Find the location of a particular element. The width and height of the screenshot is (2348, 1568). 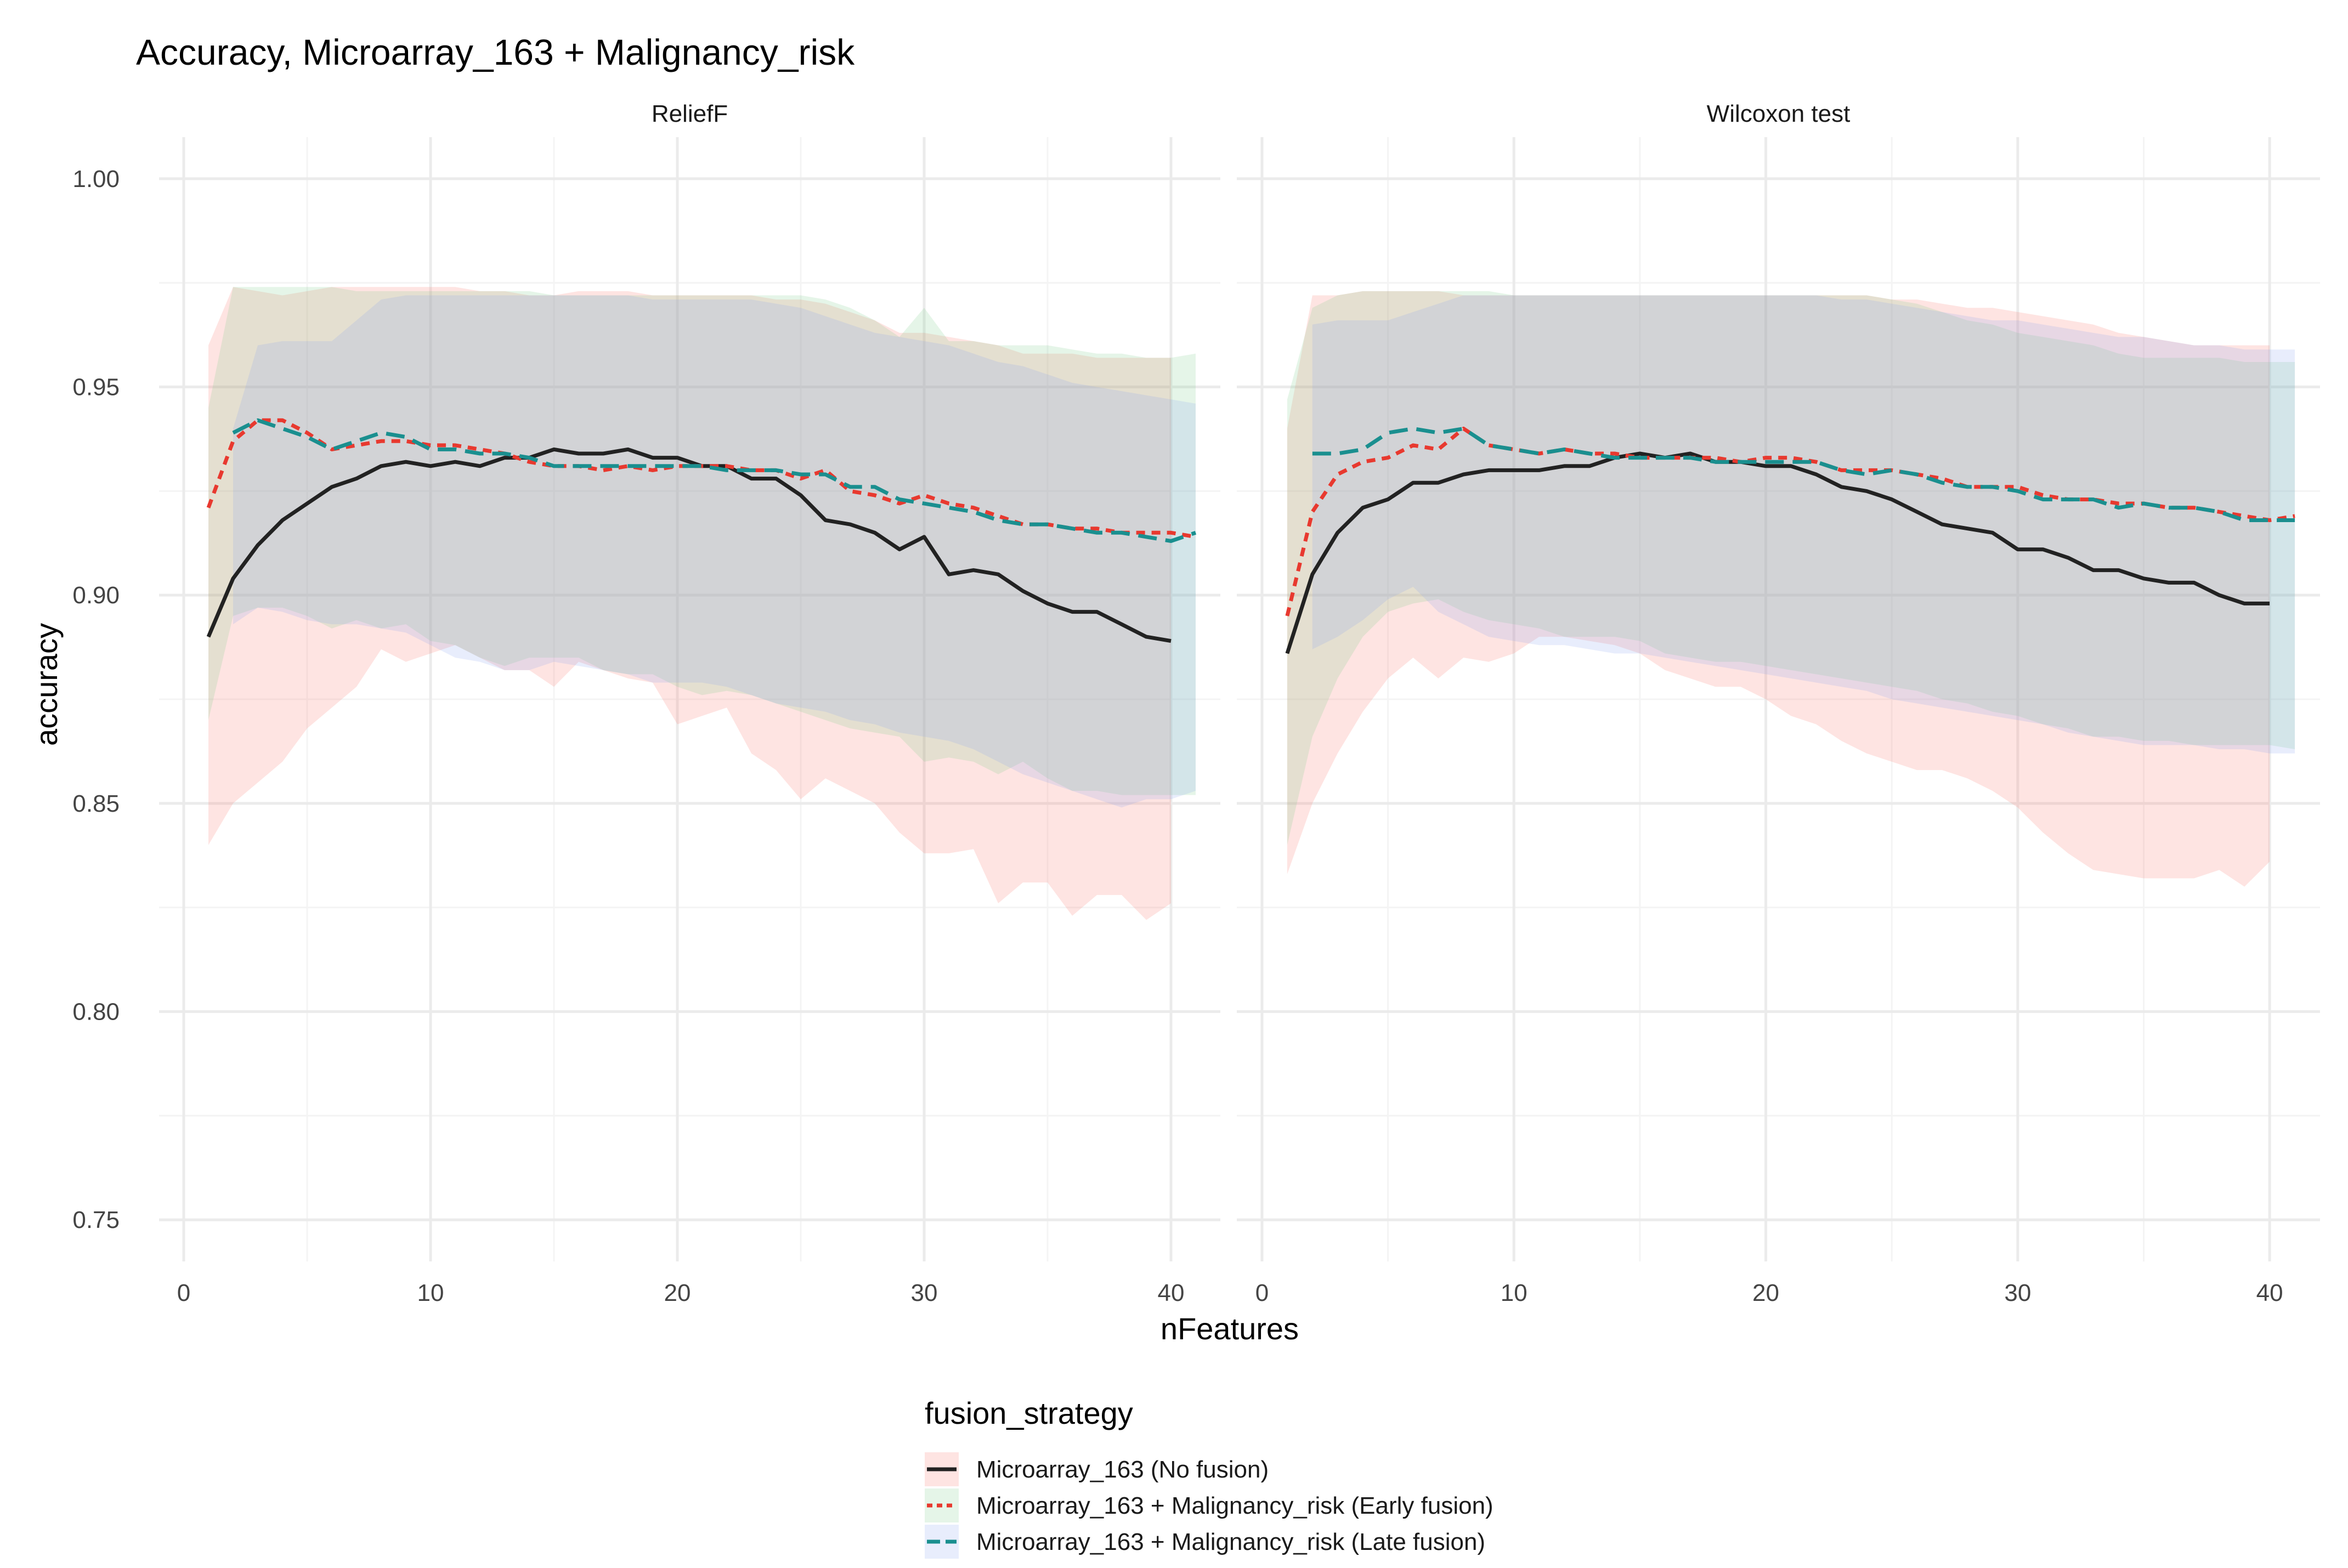

y-tick-label: 1.00 is located at coordinates (96, 179).